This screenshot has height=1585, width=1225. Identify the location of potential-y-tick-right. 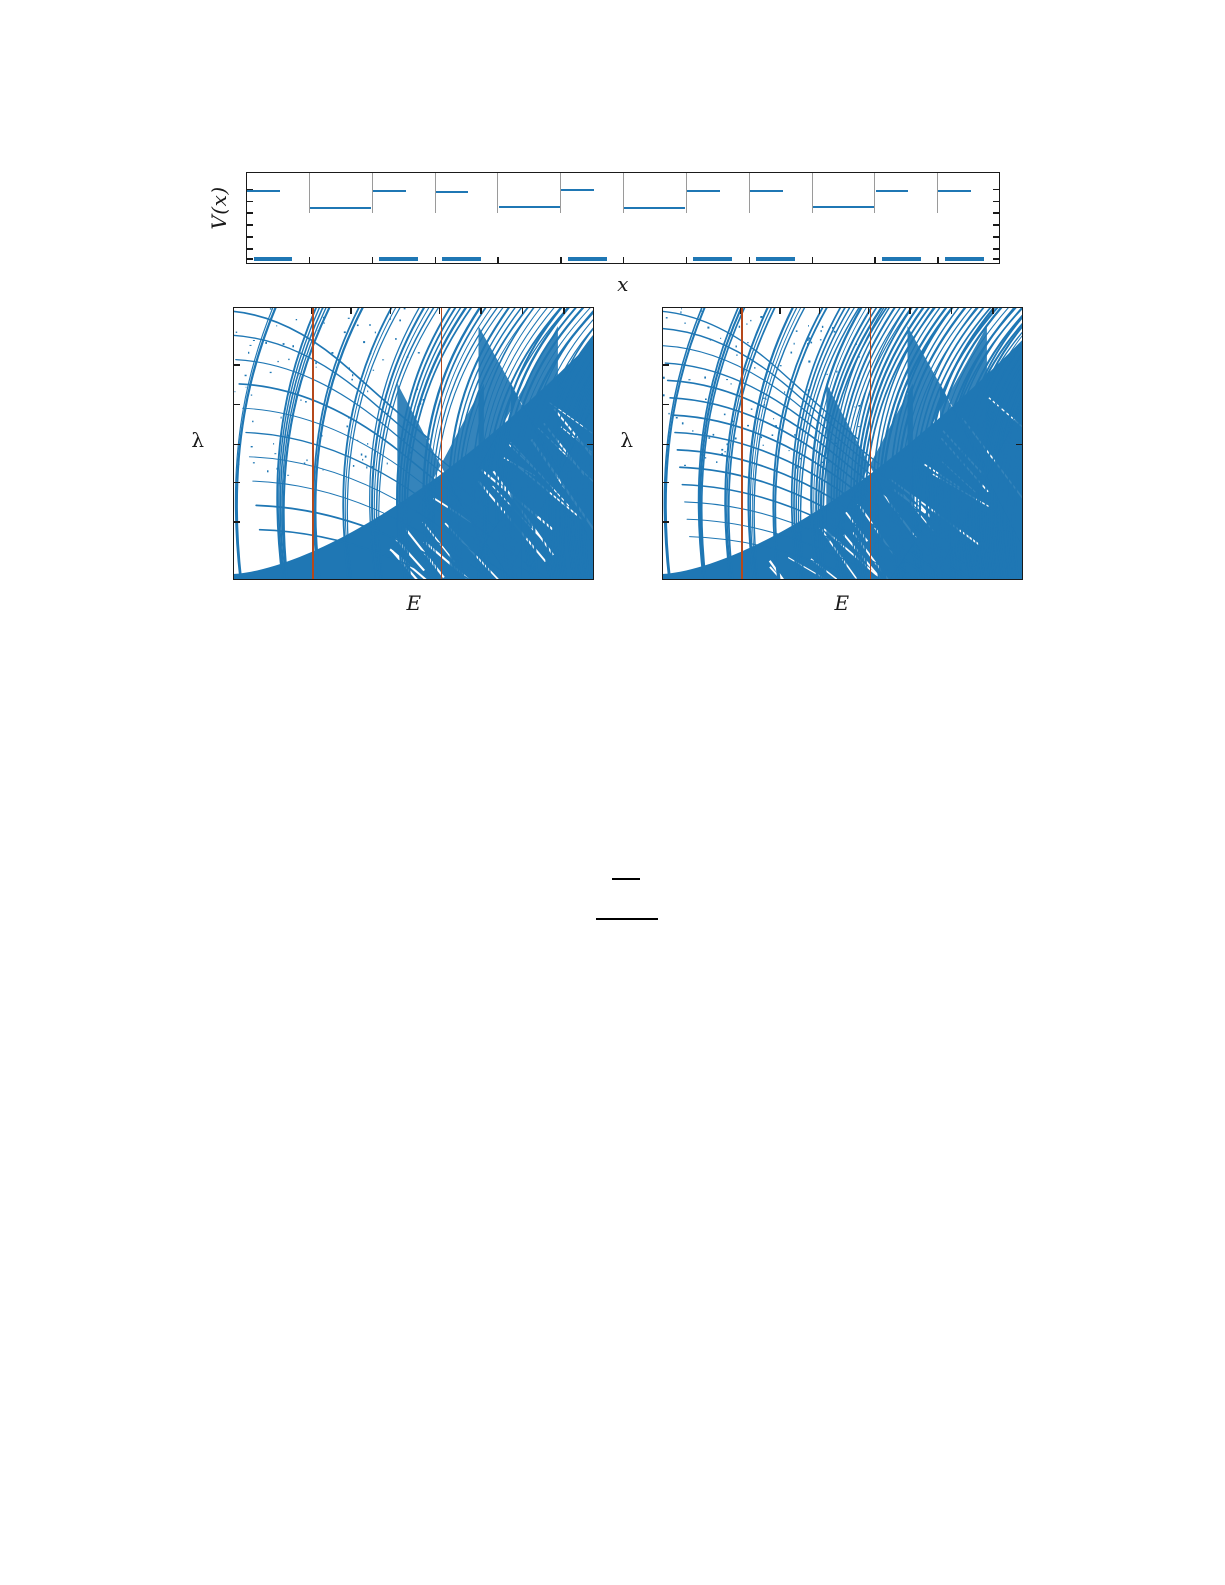
(996, 225).